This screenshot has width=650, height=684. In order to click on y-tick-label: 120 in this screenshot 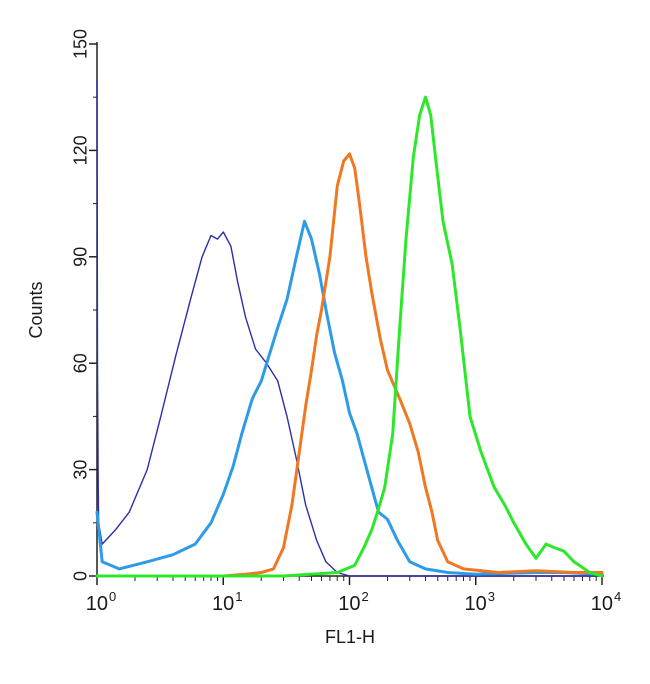, I will do `click(80, 150)`.